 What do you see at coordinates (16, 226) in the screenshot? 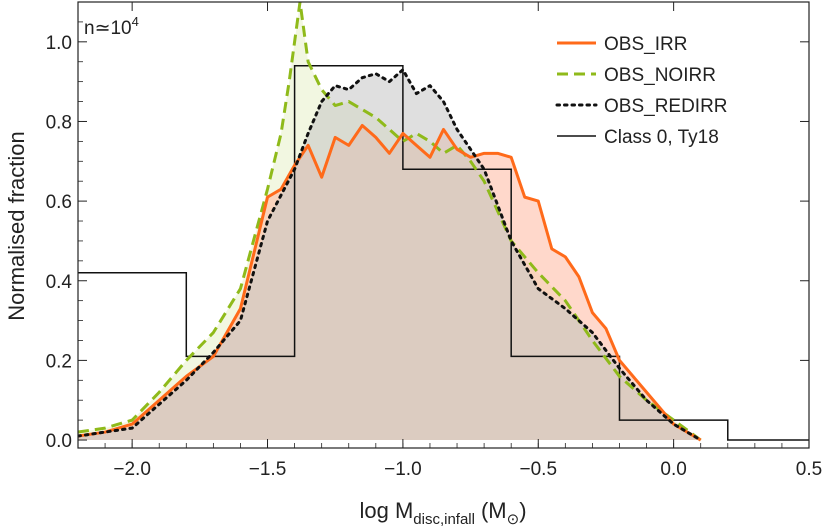
I see `y-axis-title: Normalised fraction` at bounding box center [16, 226].